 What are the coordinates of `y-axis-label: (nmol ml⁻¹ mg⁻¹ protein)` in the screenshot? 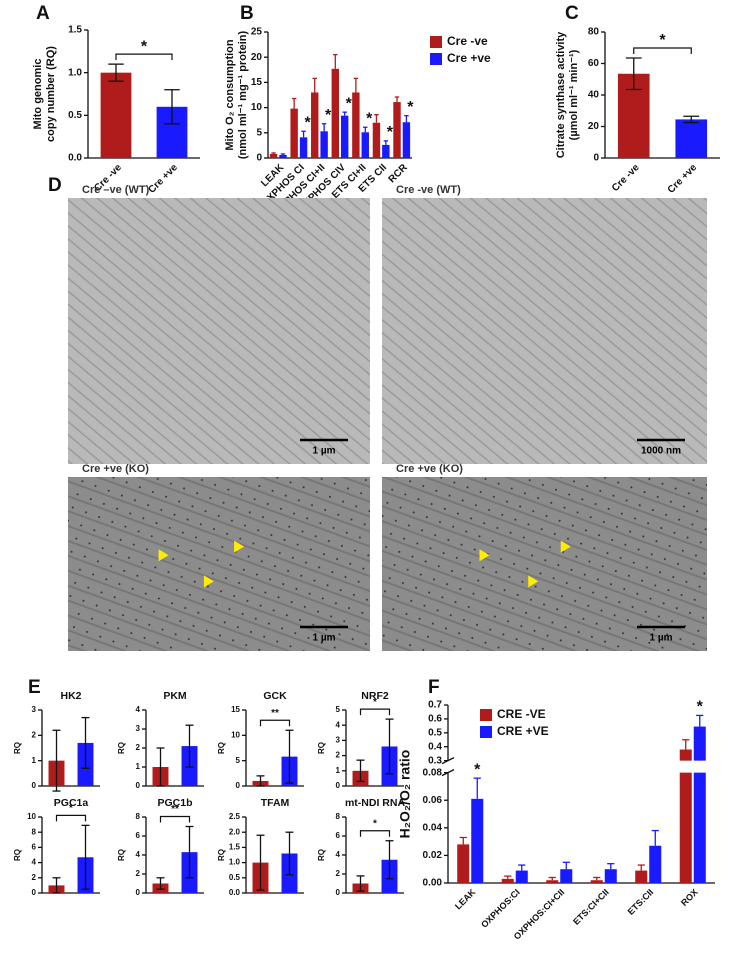 It's located at (243, 95).